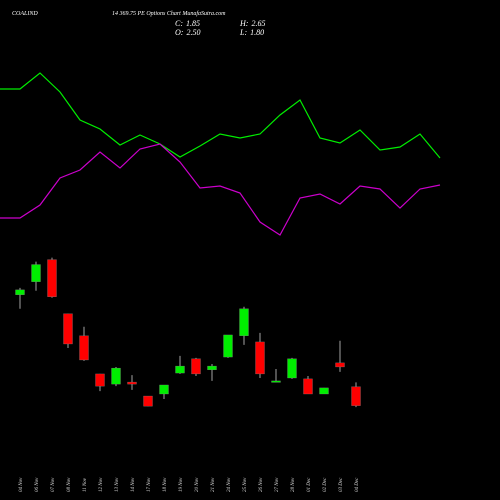 The width and height of the screenshot is (500, 500). What do you see at coordinates (229, 484) in the screenshot?
I see `x-tick-label: 24 Nov` at bounding box center [229, 484].